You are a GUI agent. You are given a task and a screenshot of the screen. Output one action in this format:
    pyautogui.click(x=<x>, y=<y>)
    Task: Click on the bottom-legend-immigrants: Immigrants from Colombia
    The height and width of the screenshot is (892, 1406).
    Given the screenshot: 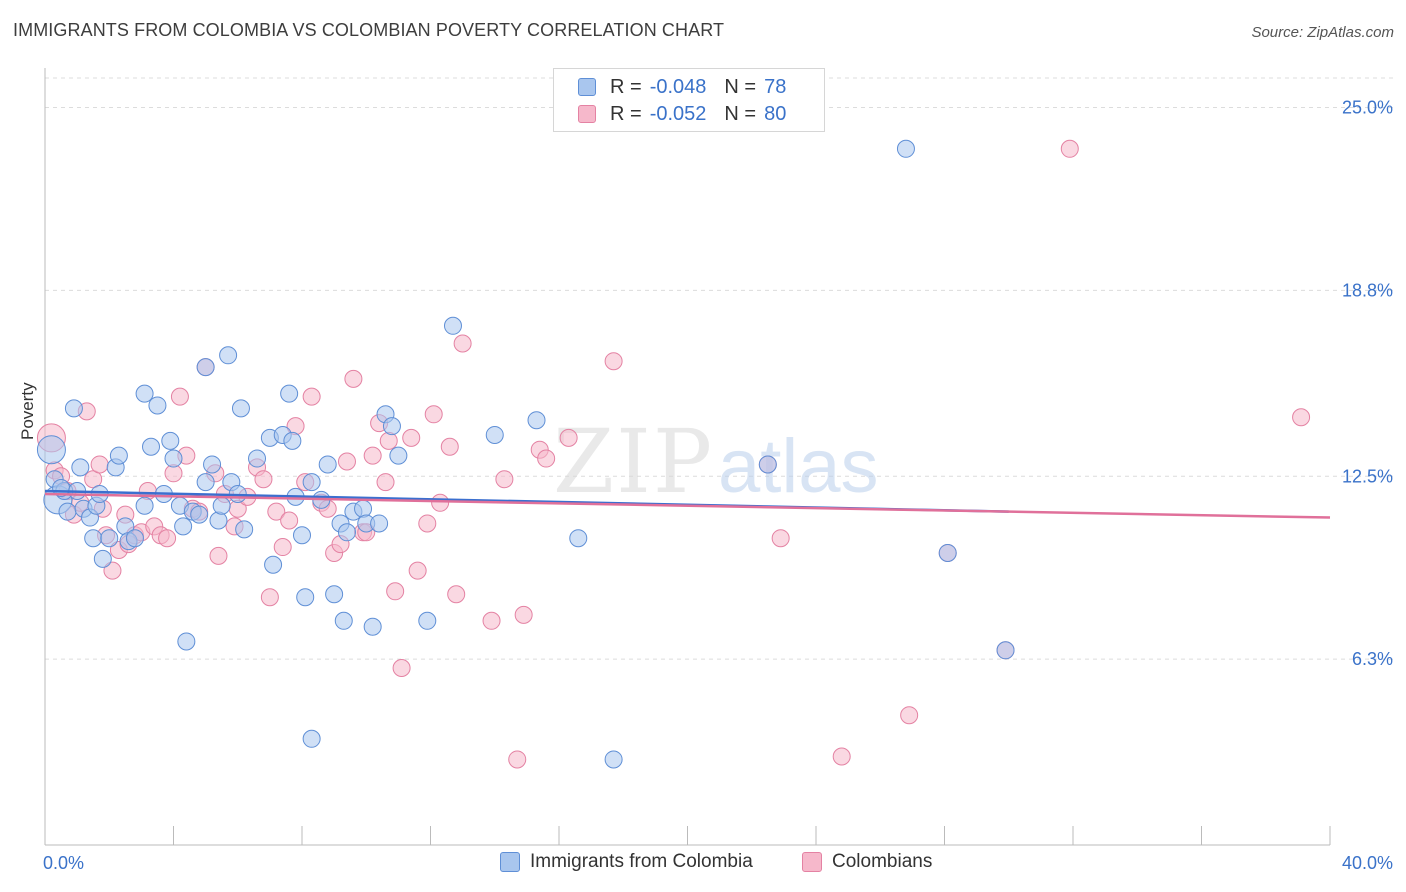 What is the action you would take?
    pyautogui.click(x=626, y=862)
    